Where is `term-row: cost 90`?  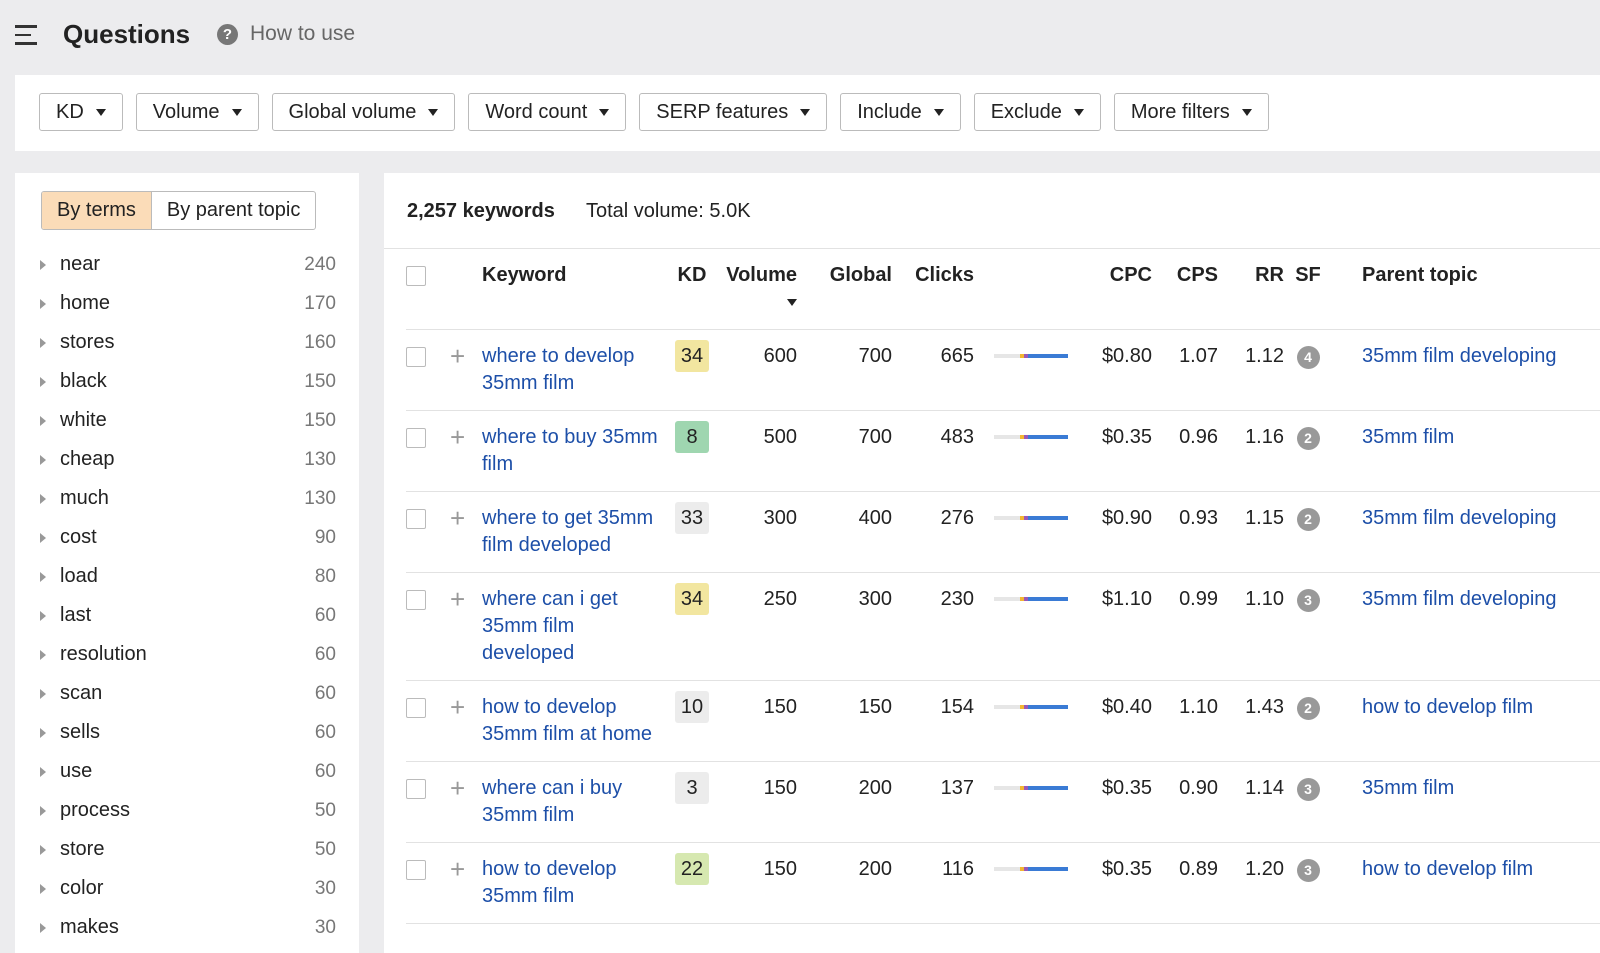
term-row: cost 90 is located at coordinates (188, 537).